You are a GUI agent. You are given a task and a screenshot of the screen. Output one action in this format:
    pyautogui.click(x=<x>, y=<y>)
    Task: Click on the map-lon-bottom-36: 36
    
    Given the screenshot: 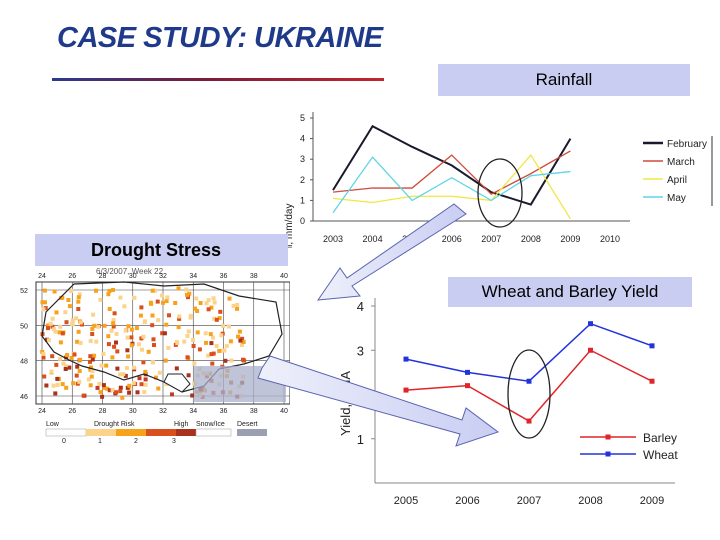 What is the action you would take?
    pyautogui.click(x=224, y=411)
    